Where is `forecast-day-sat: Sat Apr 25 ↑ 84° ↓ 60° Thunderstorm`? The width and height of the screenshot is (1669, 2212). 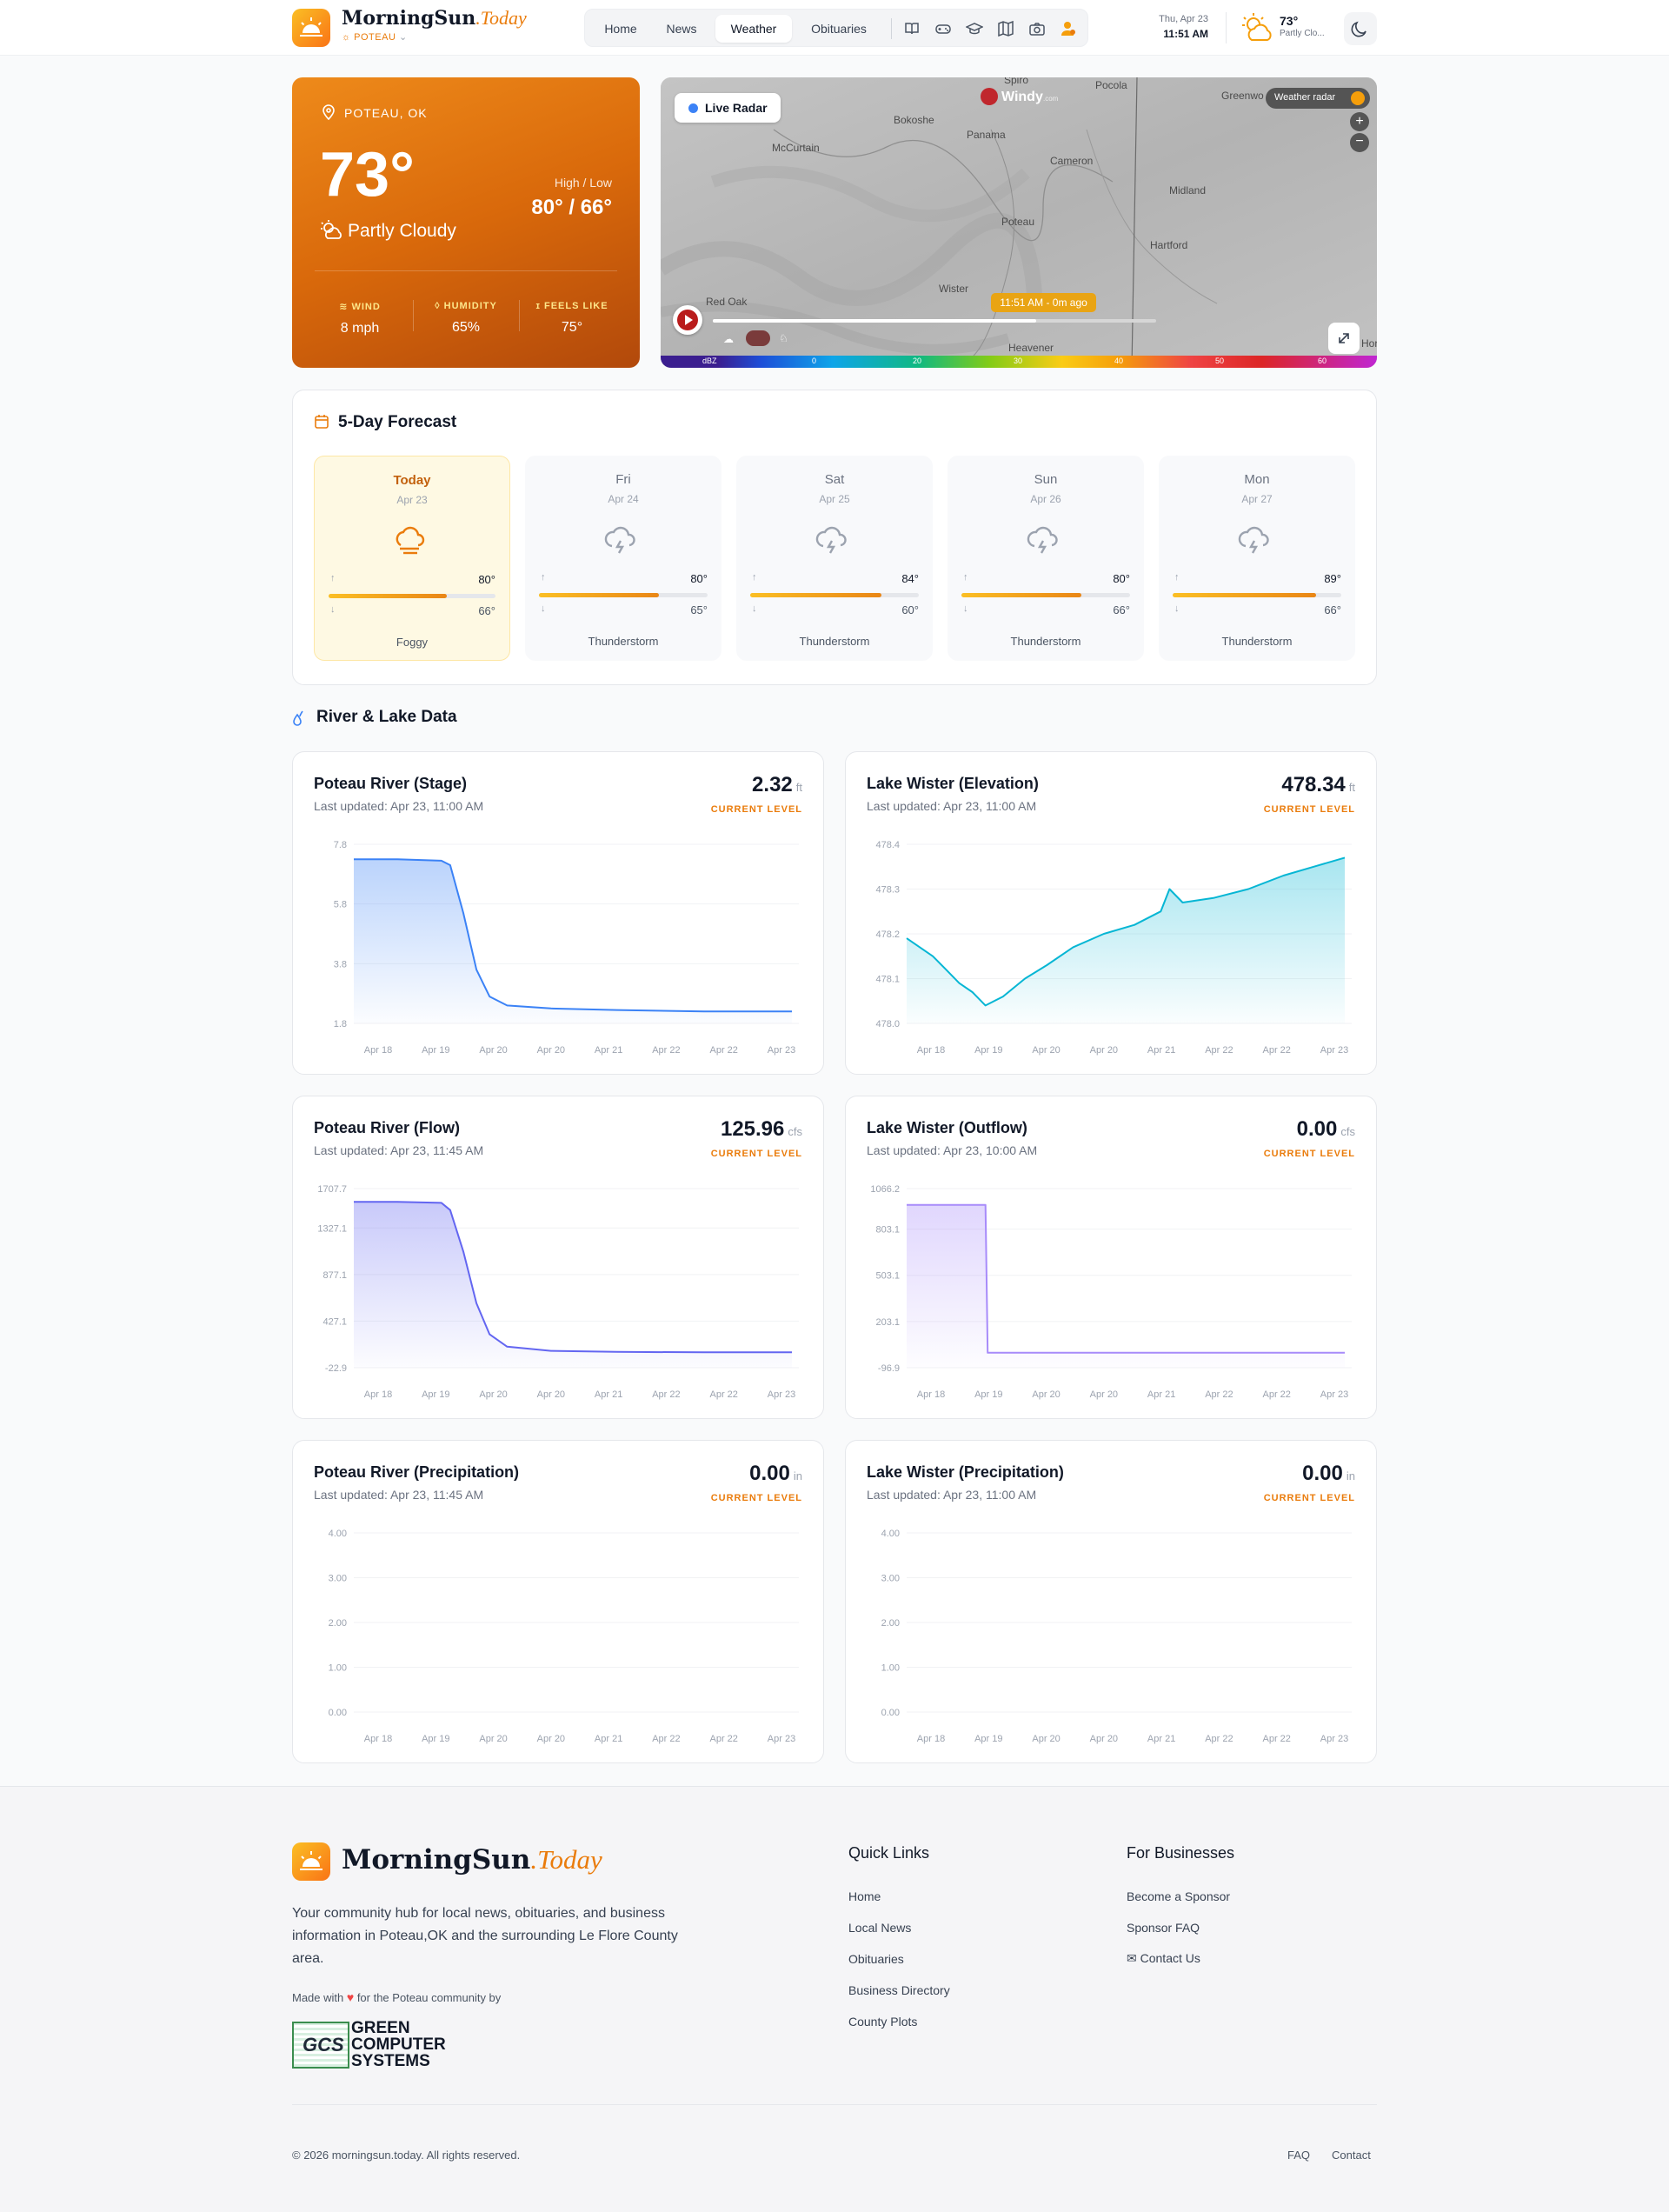 forecast-day-sat: Sat Apr 25 ↑ 84° ↓ 60° Thunderstorm is located at coordinates (834, 559).